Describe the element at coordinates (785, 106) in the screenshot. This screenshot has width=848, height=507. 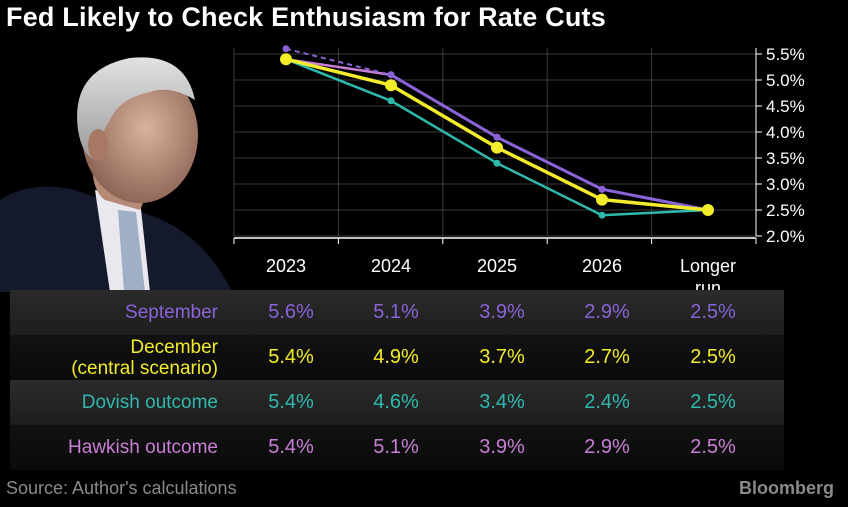
I see `y-tick-label: 4.5%` at that location.